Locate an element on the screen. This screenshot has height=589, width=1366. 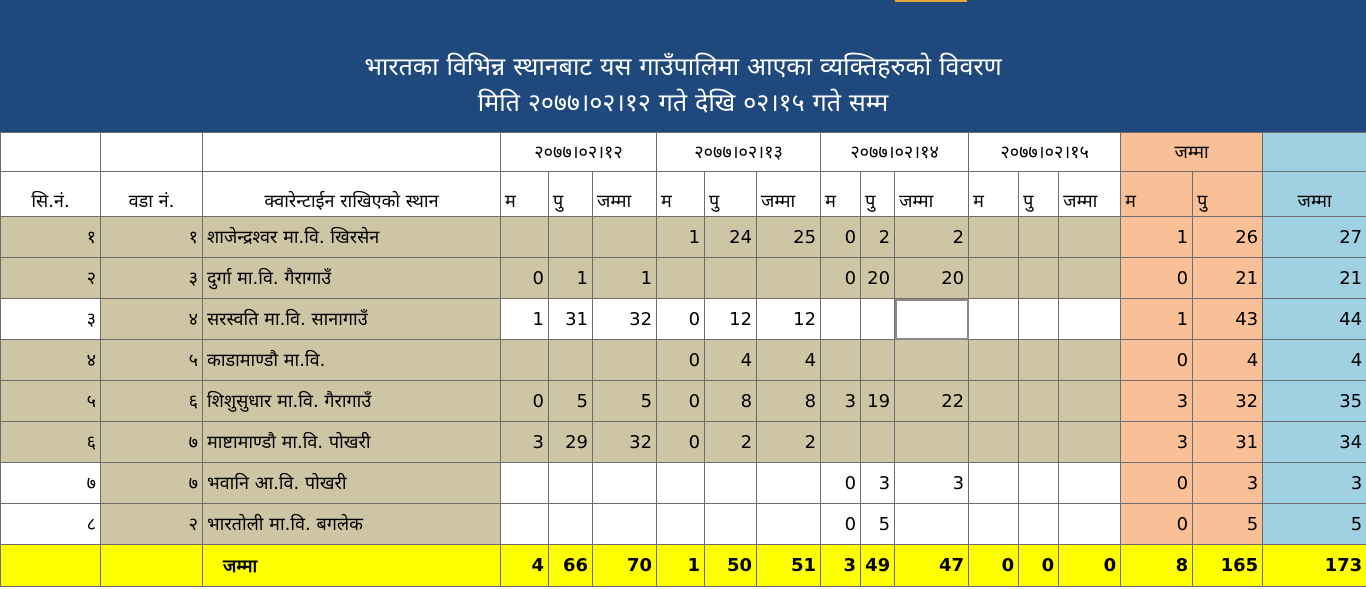
total-female-cell: 1 is located at coordinates (1157, 237).